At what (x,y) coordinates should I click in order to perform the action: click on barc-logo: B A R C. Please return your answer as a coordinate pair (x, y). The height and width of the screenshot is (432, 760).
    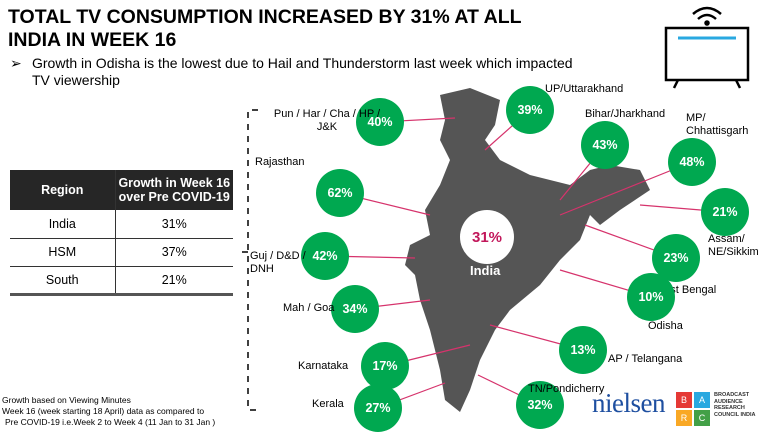
    Looking at the image, I should click on (693, 409).